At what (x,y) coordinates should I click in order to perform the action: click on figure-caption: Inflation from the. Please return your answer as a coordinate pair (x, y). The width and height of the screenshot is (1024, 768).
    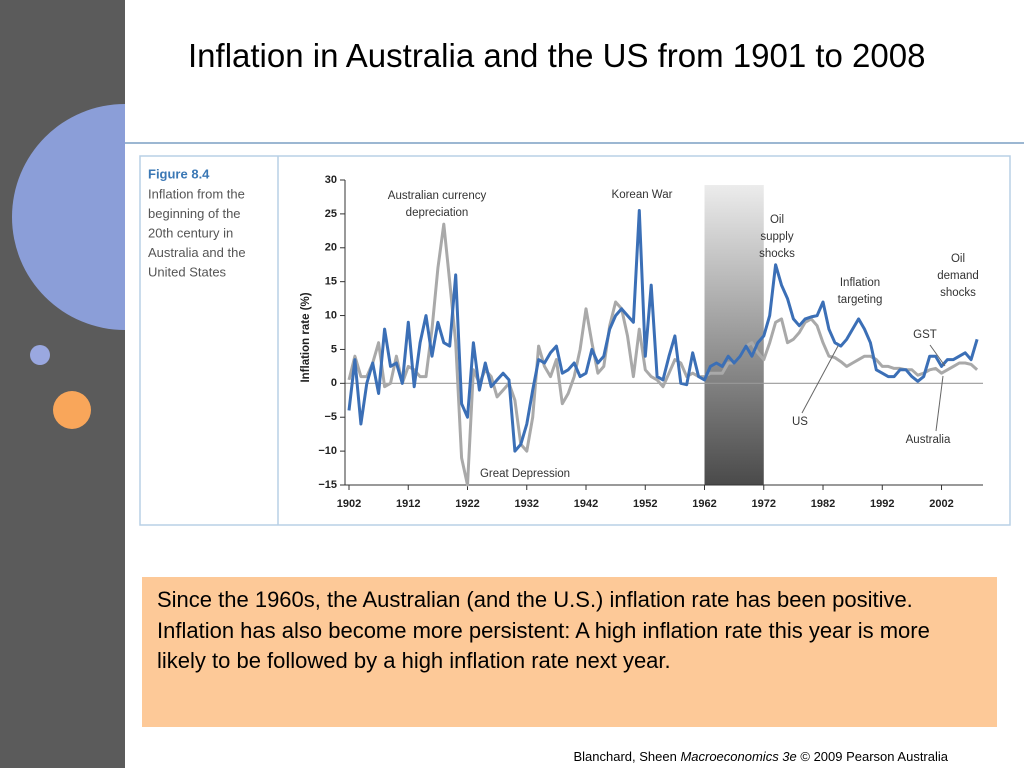
    Looking at the image, I should click on (196, 193).